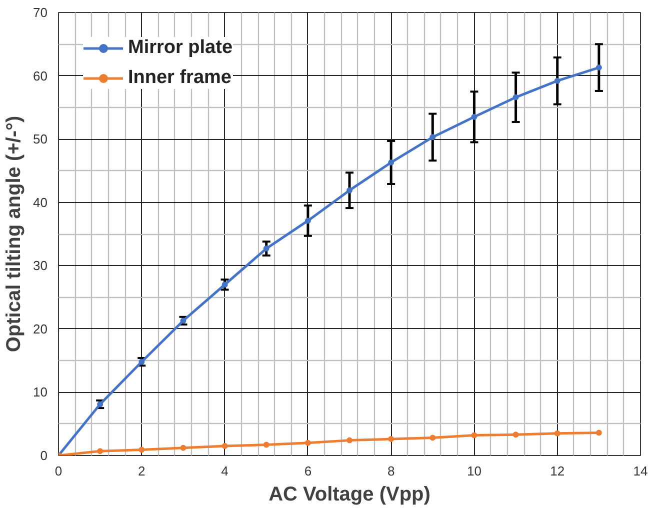 This screenshot has height=514, width=666. What do you see at coordinates (180, 78) in the screenshot?
I see `legend-label: Inner frame` at bounding box center [180, 78].